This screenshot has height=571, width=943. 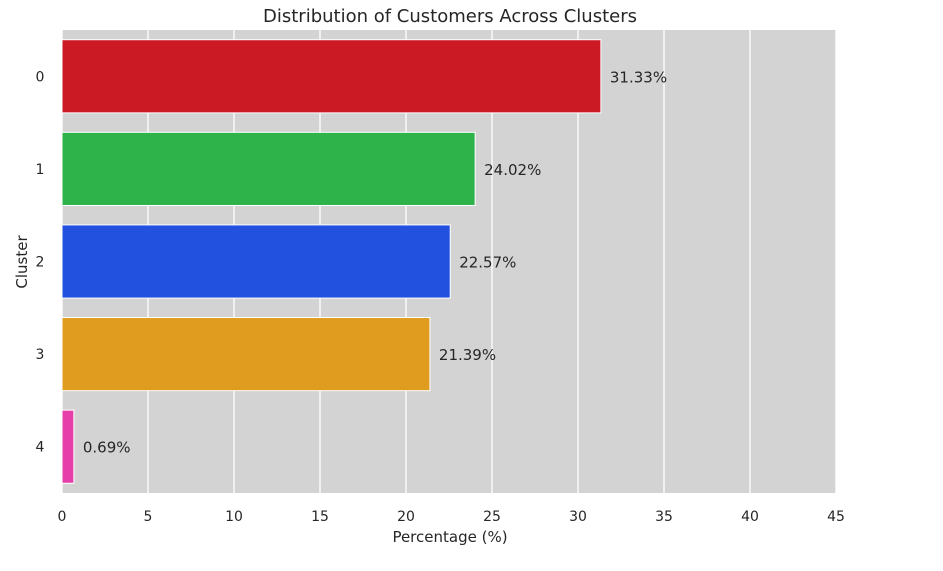 What do you see at coordinates (62, 517) in the screenshot?
I see `x-tick-label: 0` at bounding box center [62, 517].